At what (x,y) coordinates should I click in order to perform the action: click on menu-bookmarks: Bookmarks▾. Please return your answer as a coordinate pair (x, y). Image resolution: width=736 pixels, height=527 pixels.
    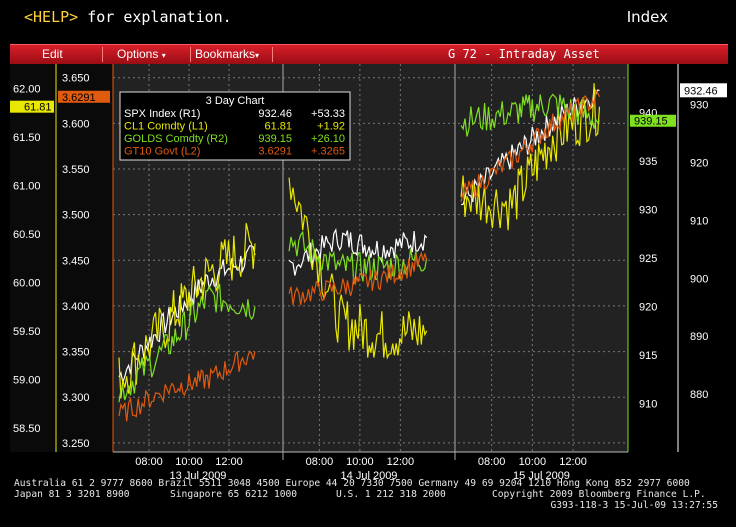
    Looking at the image, I should click on (227, 54).